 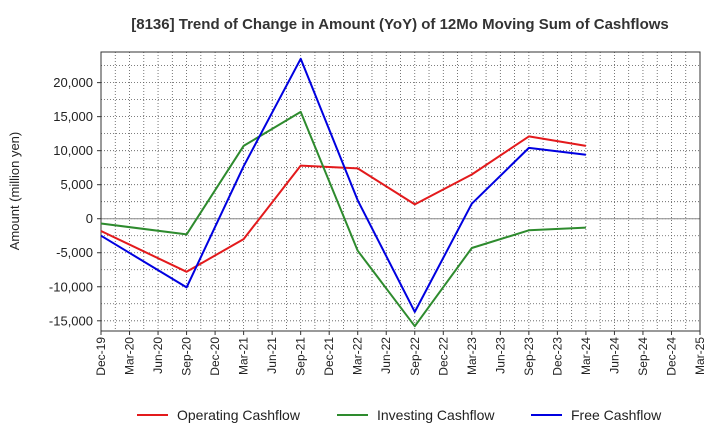 What do you see at coordinates (586, 356) in the screenshot?
I see `x-tick-label: Mar-24` at bounding box center [586, 356].